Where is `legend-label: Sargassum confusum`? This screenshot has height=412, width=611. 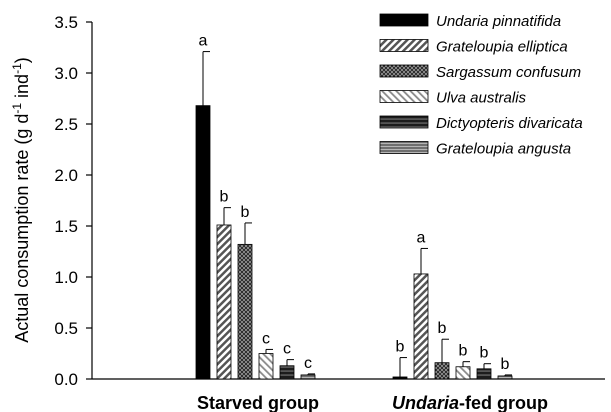
legend-label: Sargassum confusum is located at coordinates (508, 72).